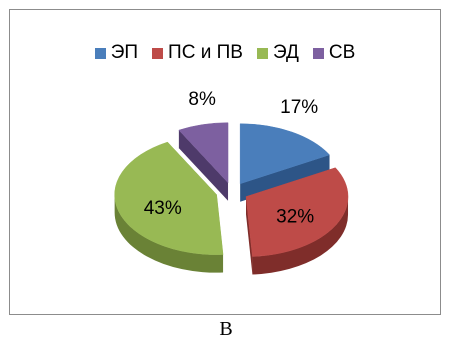 The image size is (452, 341). I want to click on legend-item-2: ЭД, so click(277, 53).